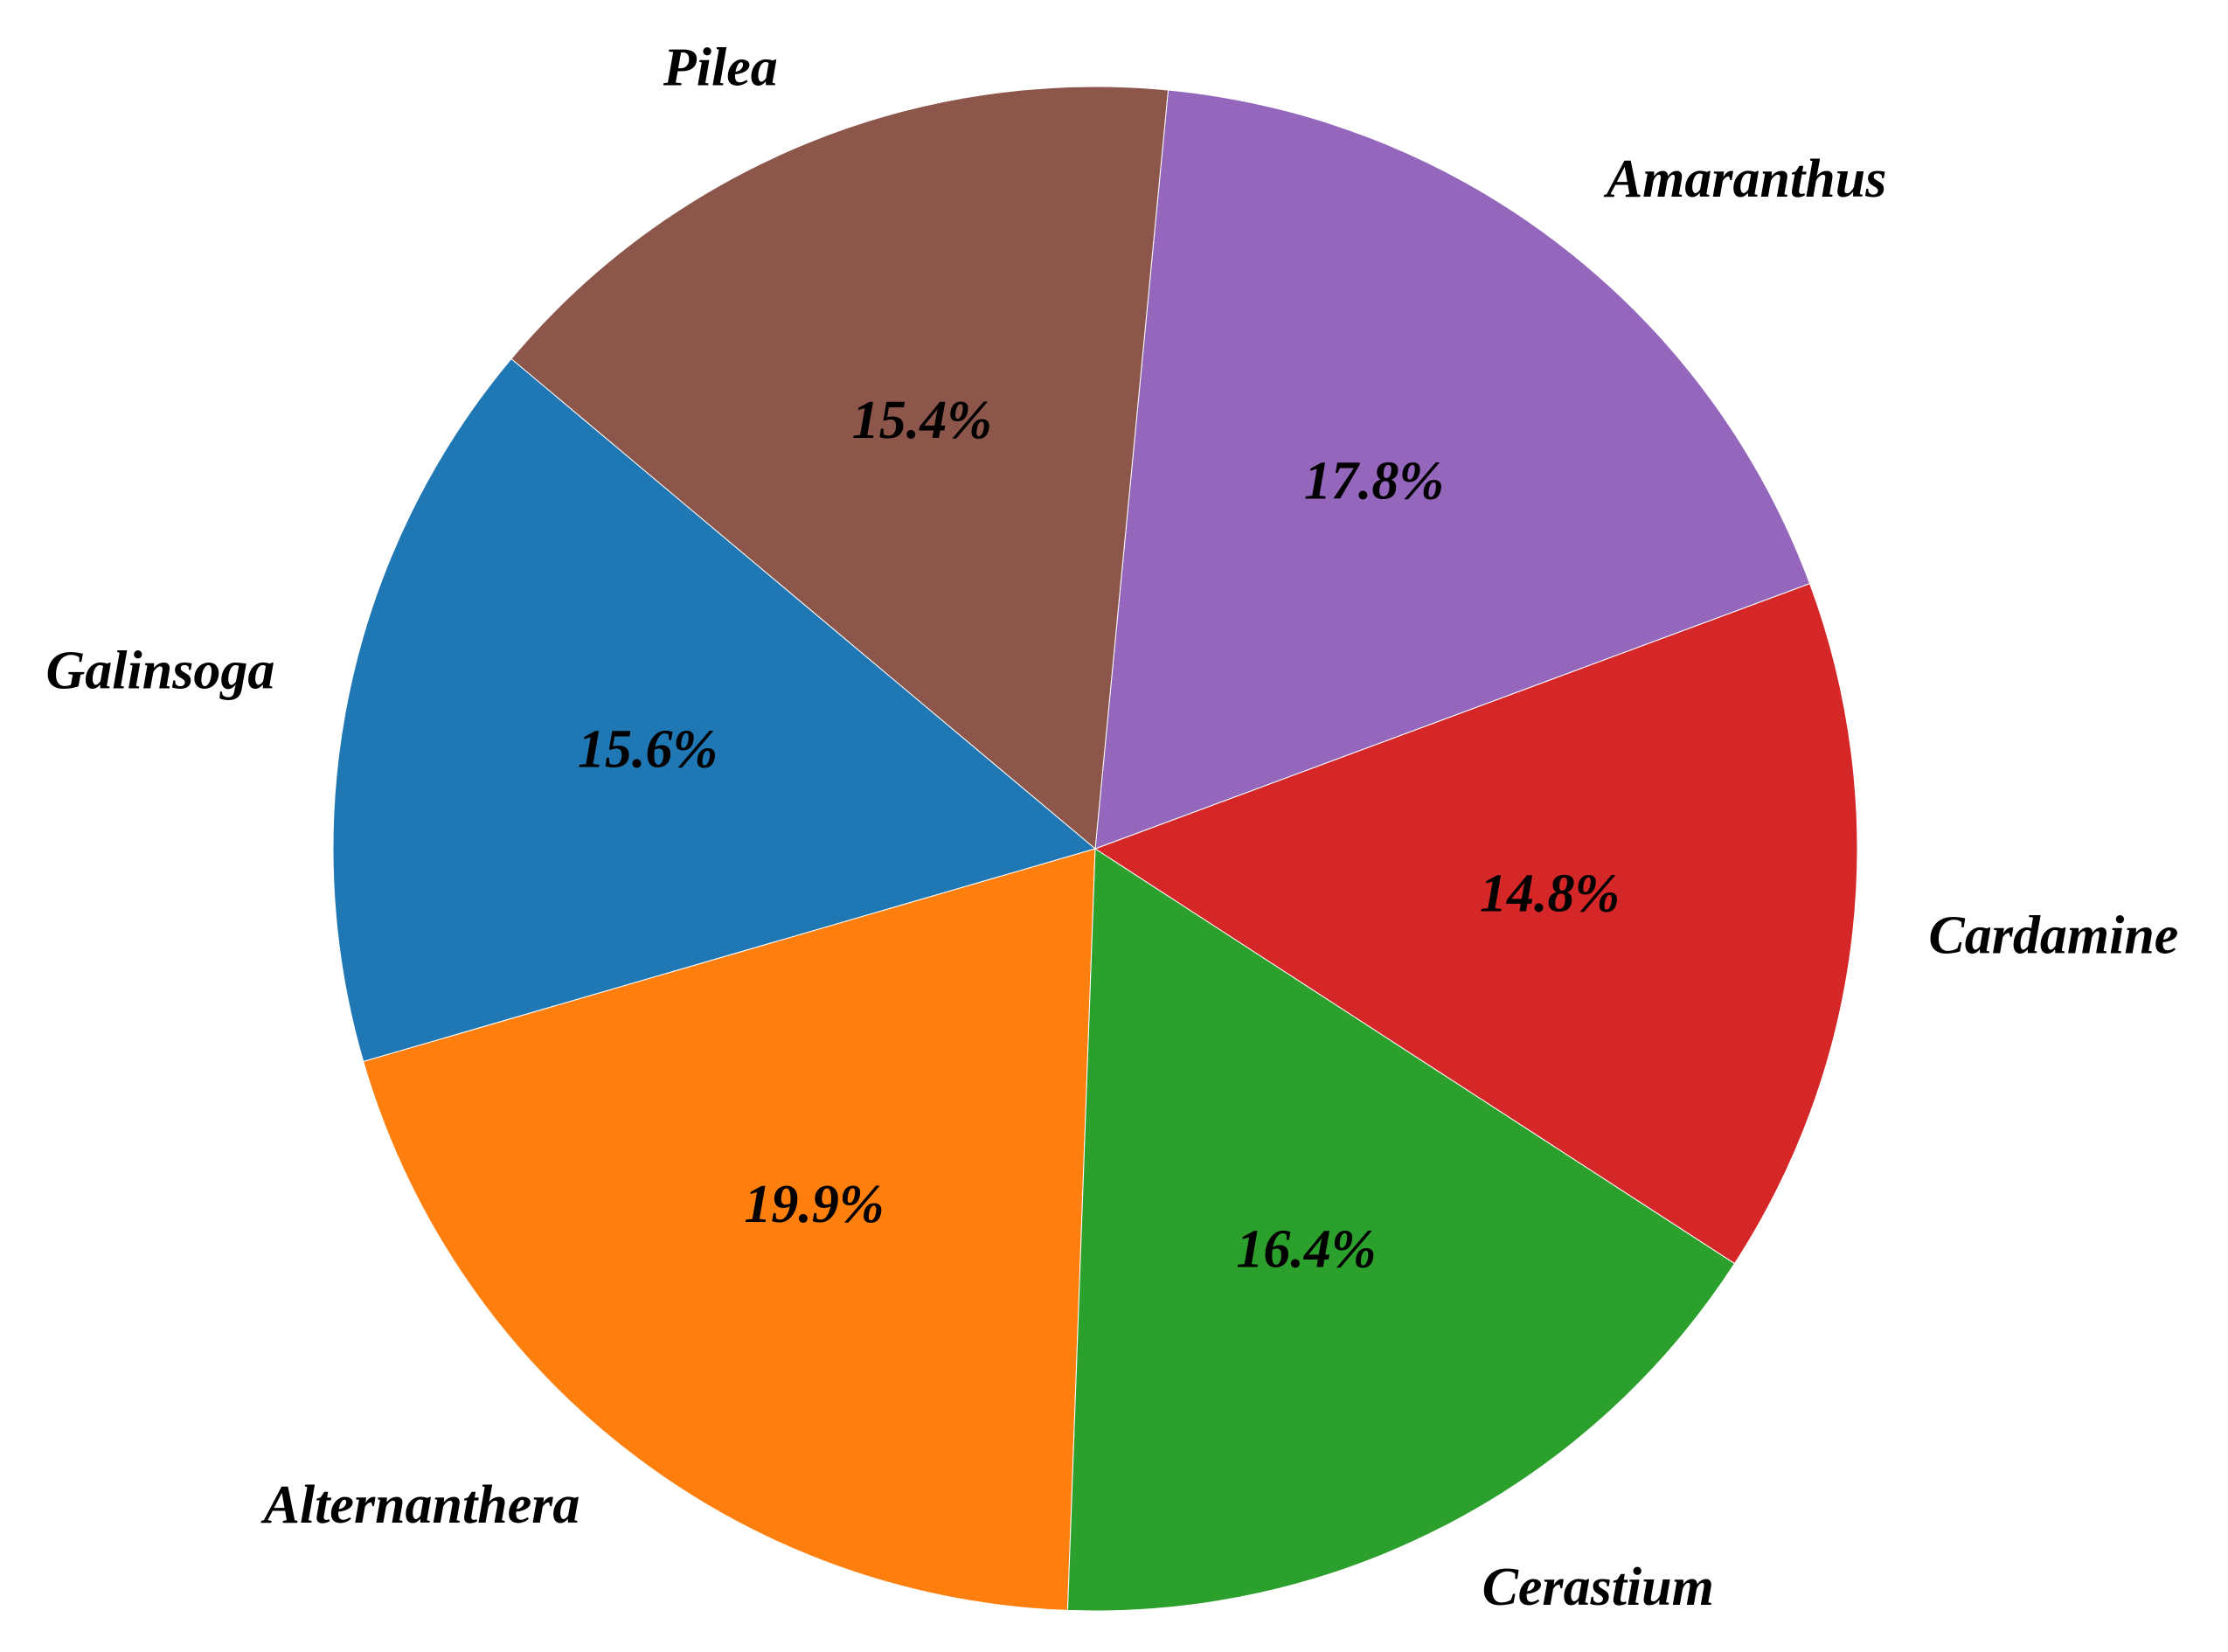 Image resolution: width=2228 pixels, height=1652 pixels. What do you see at coordinates (648, 749) in the screenshot?
I see `value-label: 15.6%` at bounding box center [648, 749].